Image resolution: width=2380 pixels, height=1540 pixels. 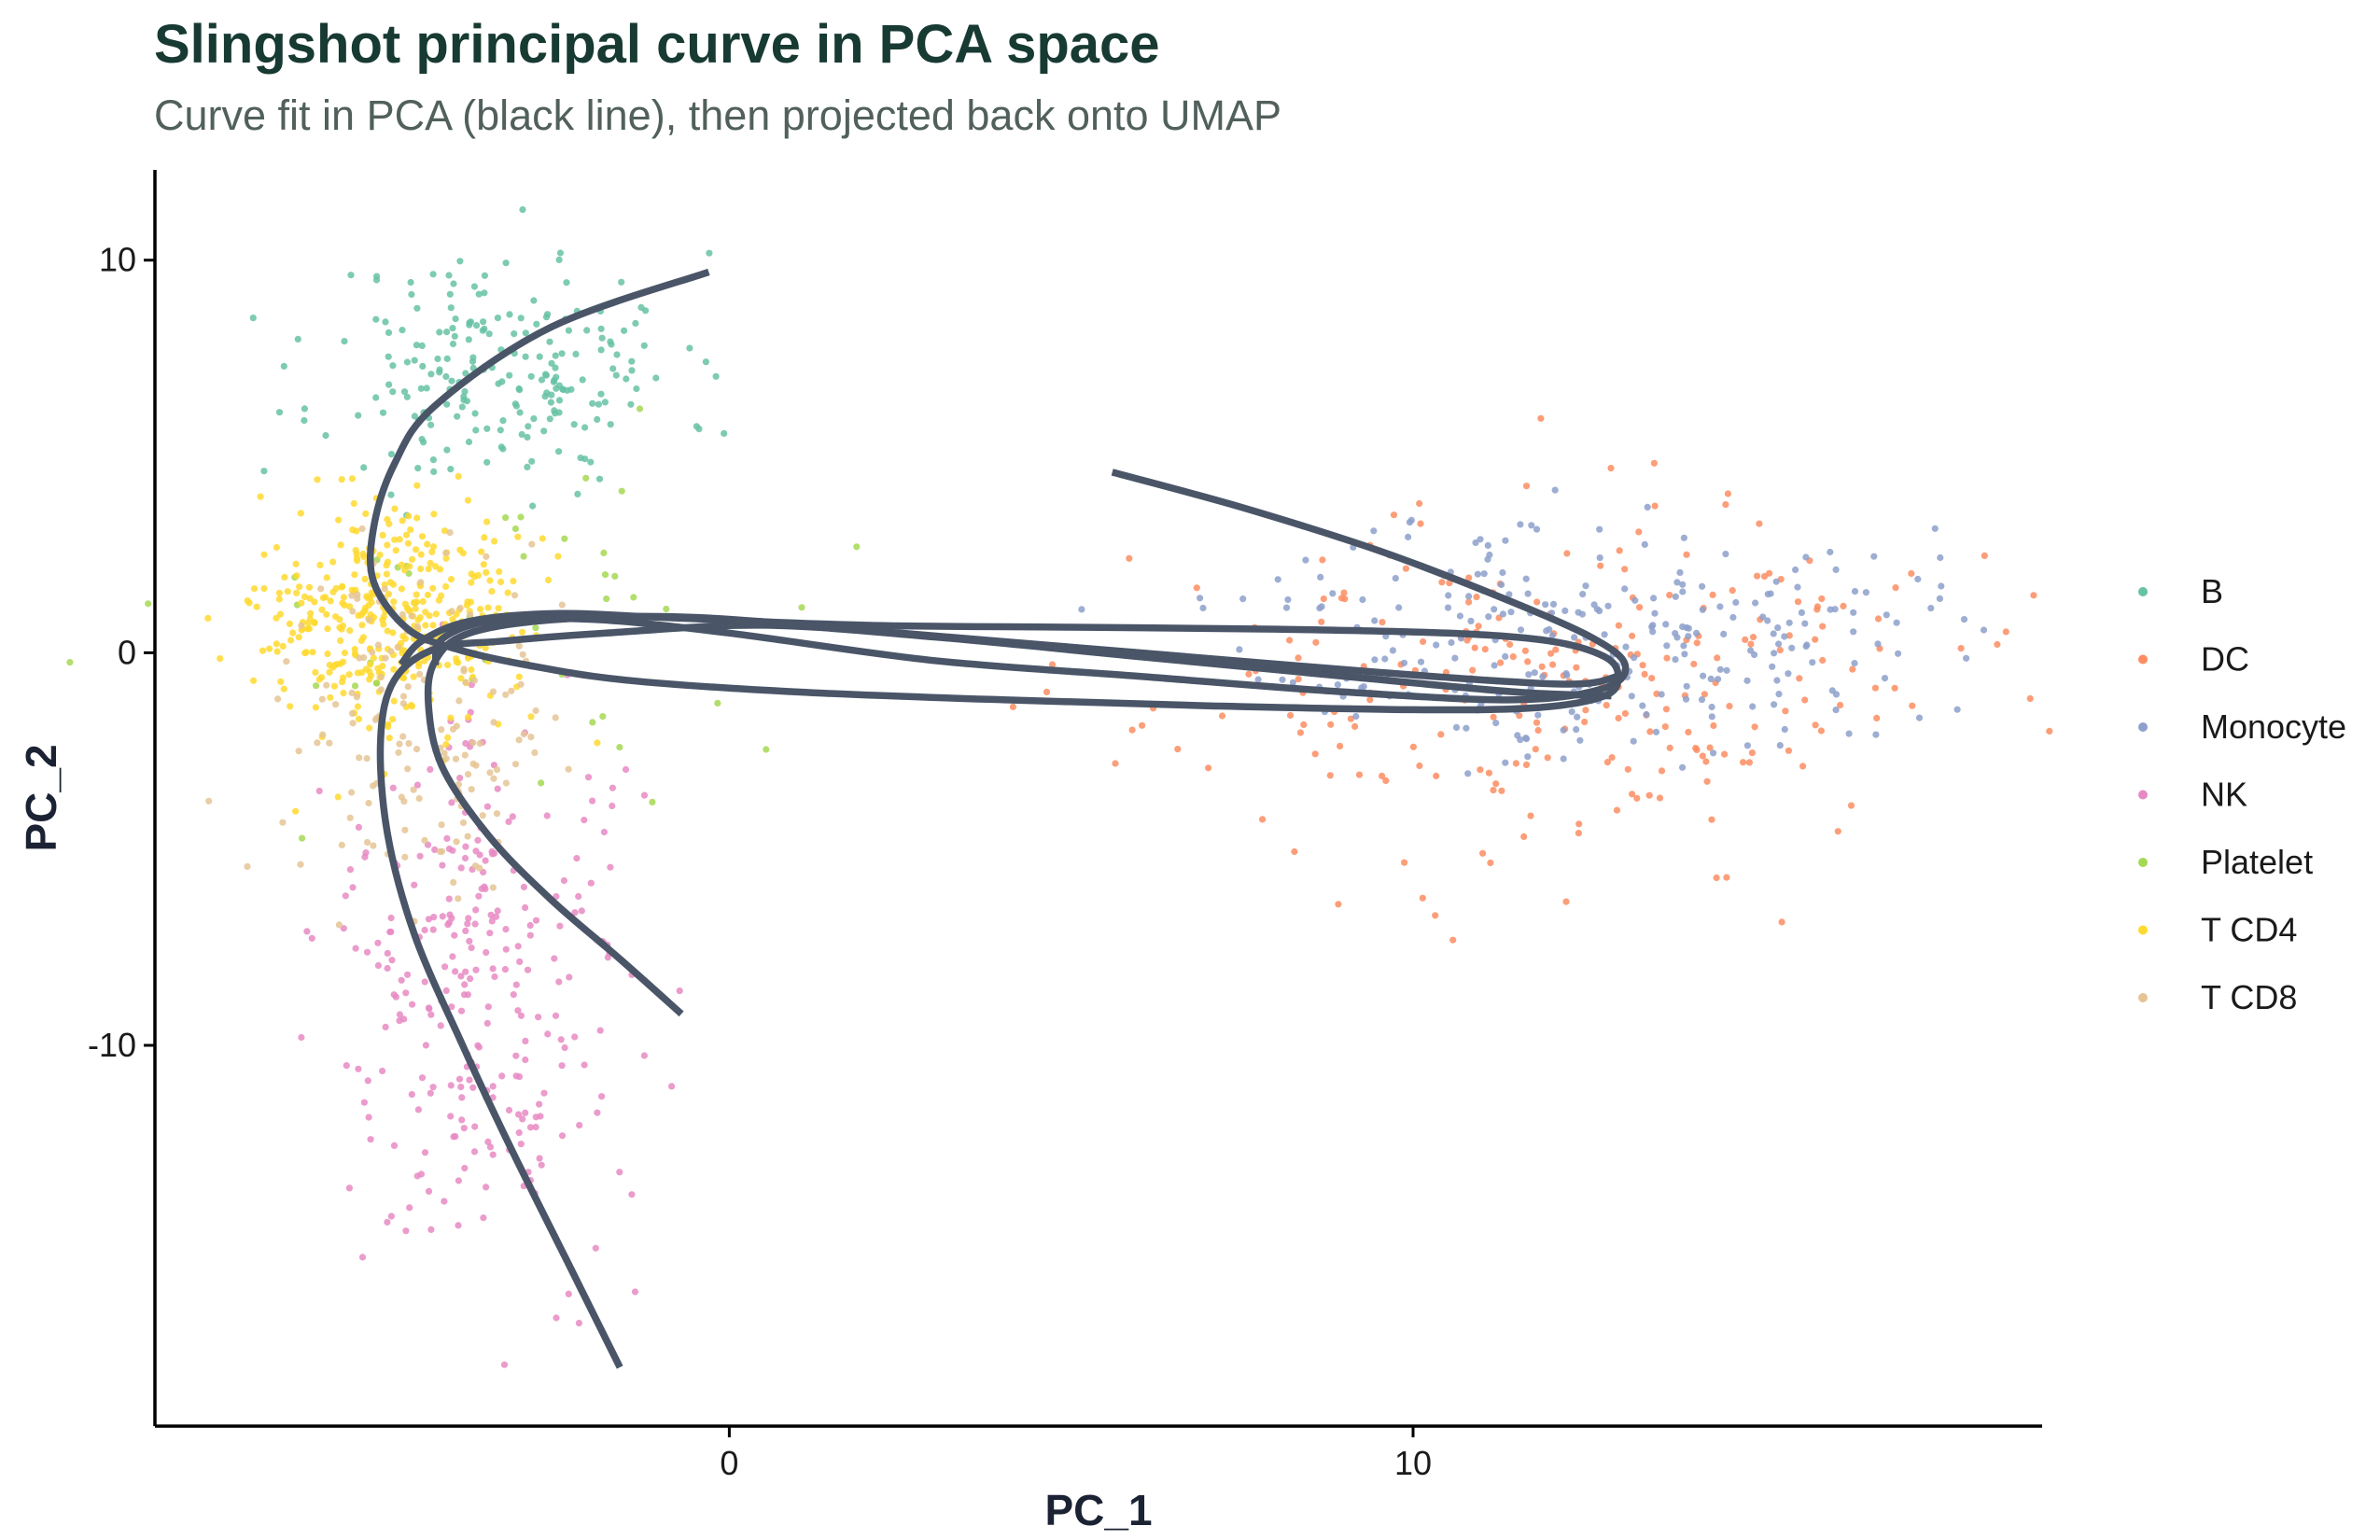 I want to click on legend-label: Platelet, so click(x=2257, y=862).